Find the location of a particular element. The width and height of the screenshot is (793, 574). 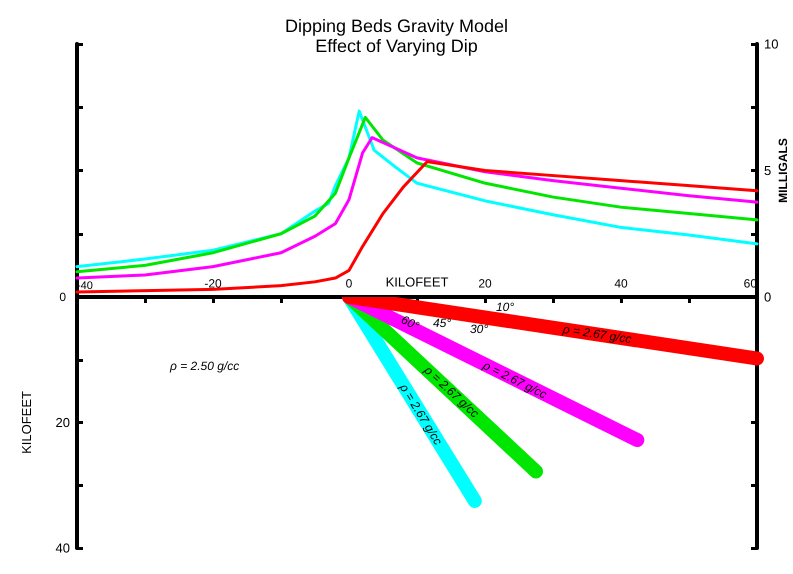

annotation: 60° is located at coordinates (410, 323).